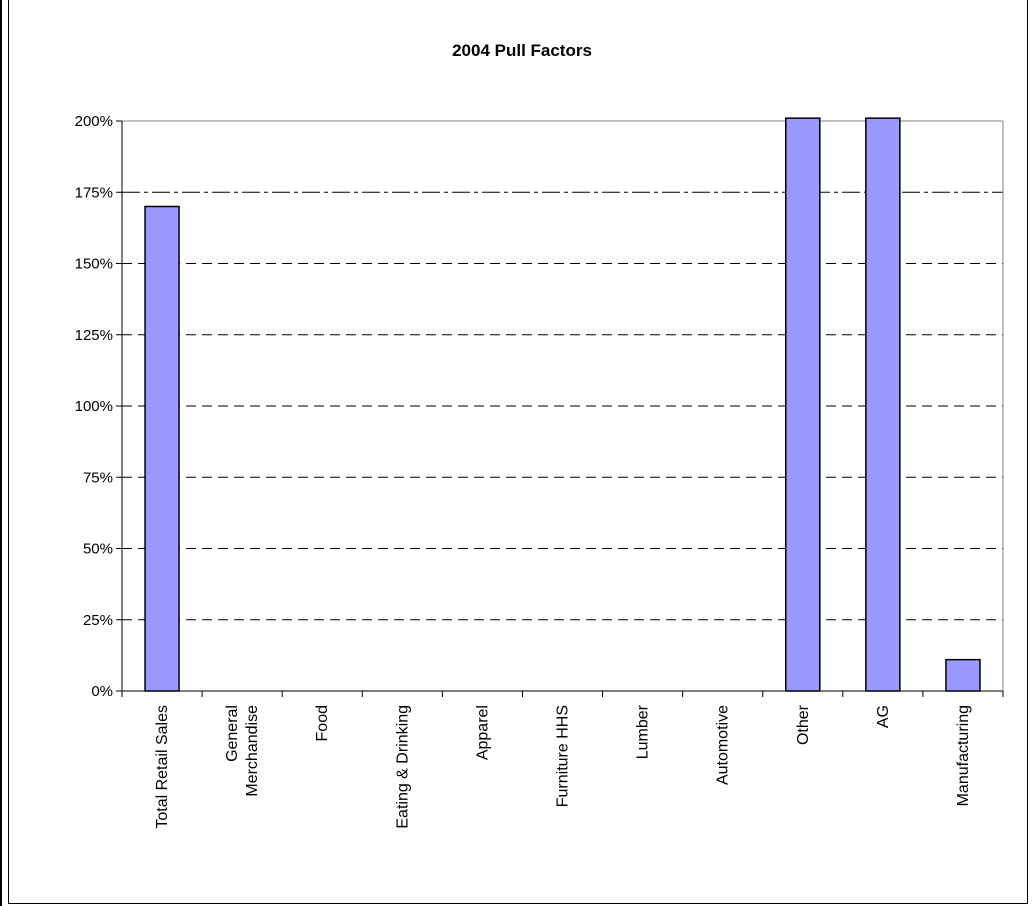 This screenshot has width=1036, height=906. Describe the element at coordinates (883, 716) in the screenshot. I see `x-tick-label: AG` at that location.